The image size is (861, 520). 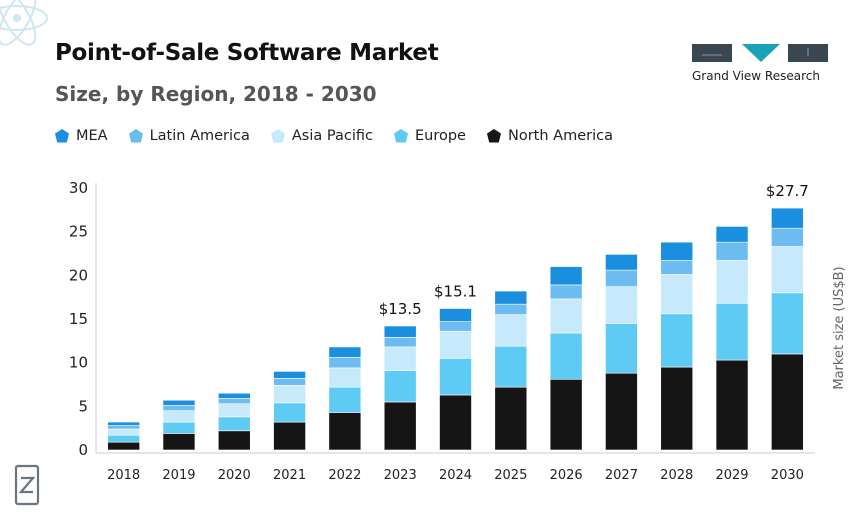 I want to click on legend-item-asia-pacific: Asia Pacific, so click(x=321, y=136).